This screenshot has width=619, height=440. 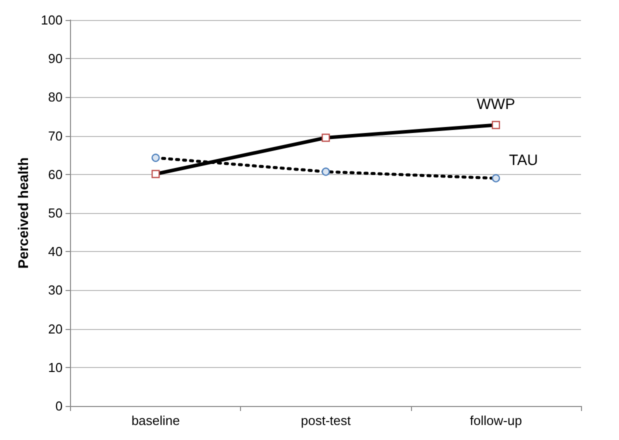 What do you see at coordinates (55, 290) in the screenshot?
I see `y-tick-label: 30` at bounding box center [55, 290].